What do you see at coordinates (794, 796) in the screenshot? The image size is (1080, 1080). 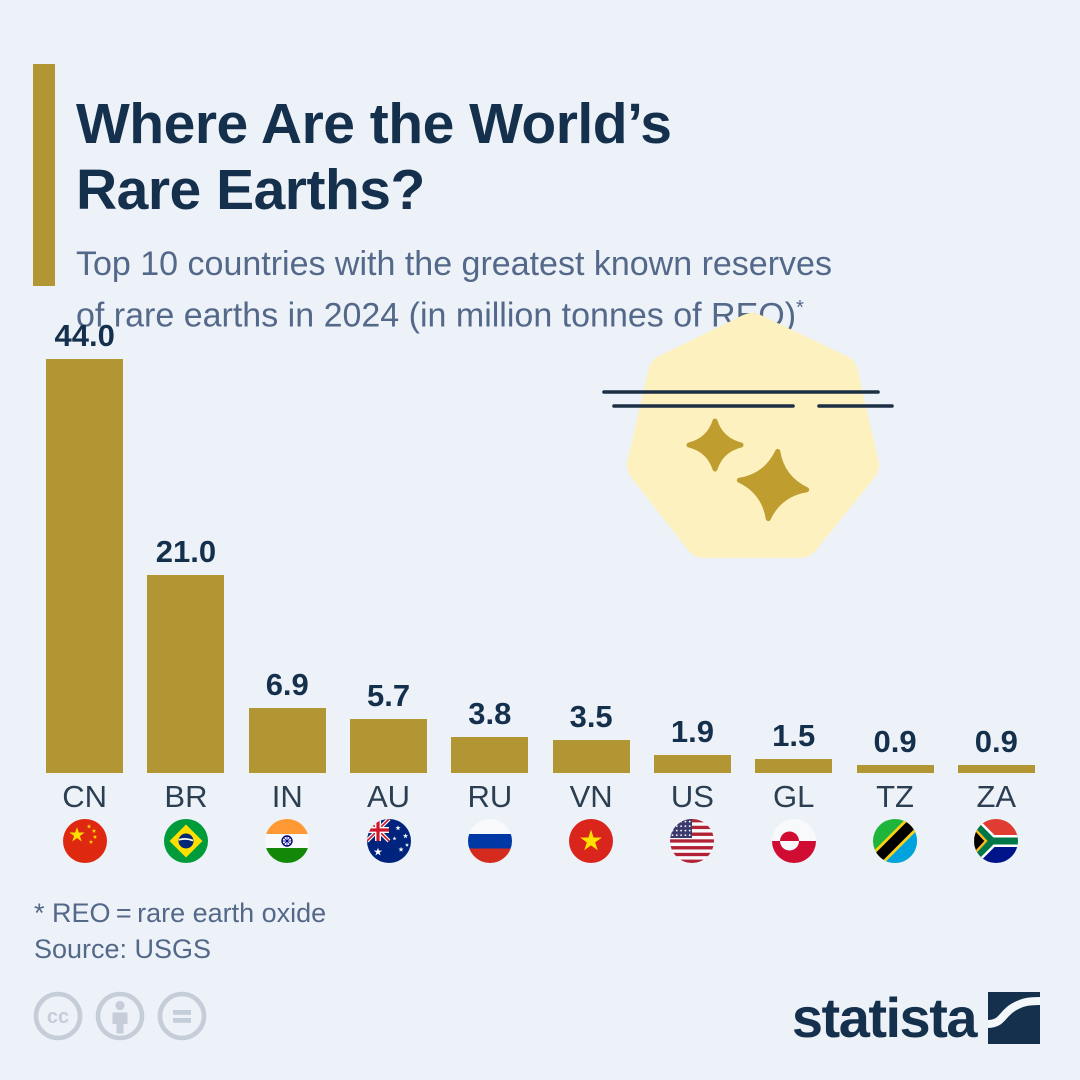 I see `category-label-gl: GL` at bounding box center [794, 796].